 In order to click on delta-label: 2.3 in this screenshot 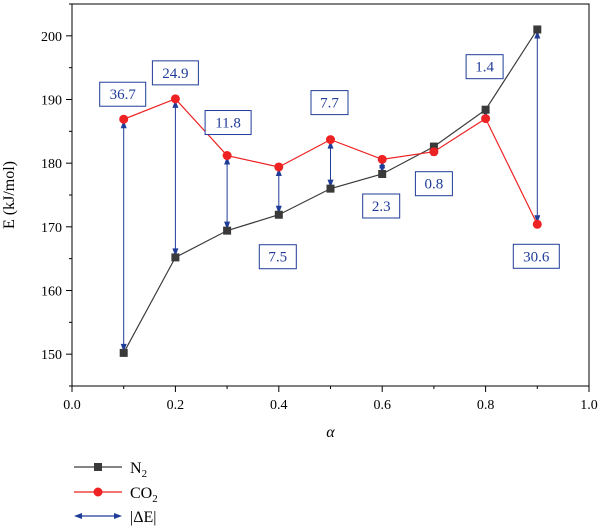, I will do `click(381, 207)`.